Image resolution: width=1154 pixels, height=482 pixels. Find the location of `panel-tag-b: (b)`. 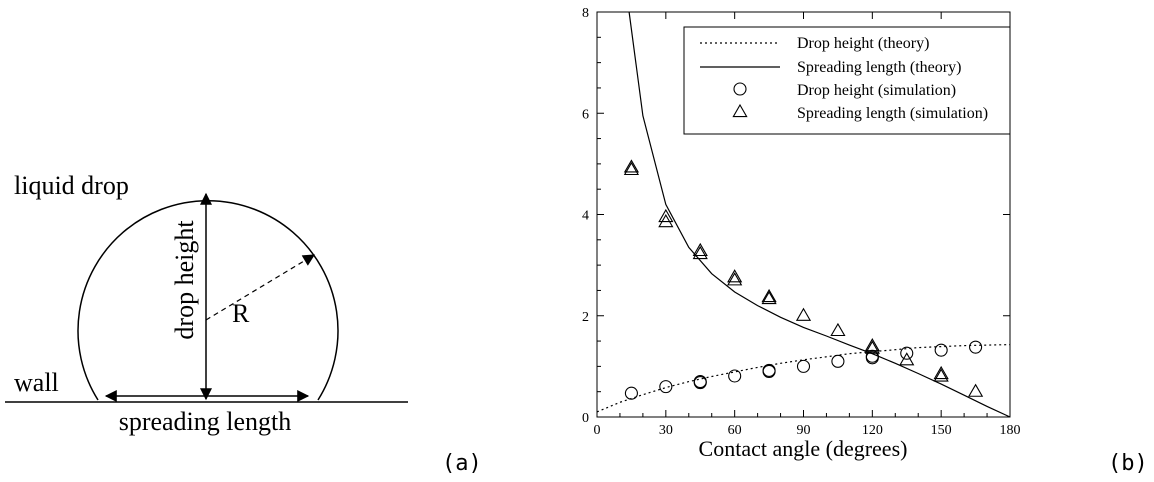

panel-tag-b: (b) is located at coordinates (1128, 463).